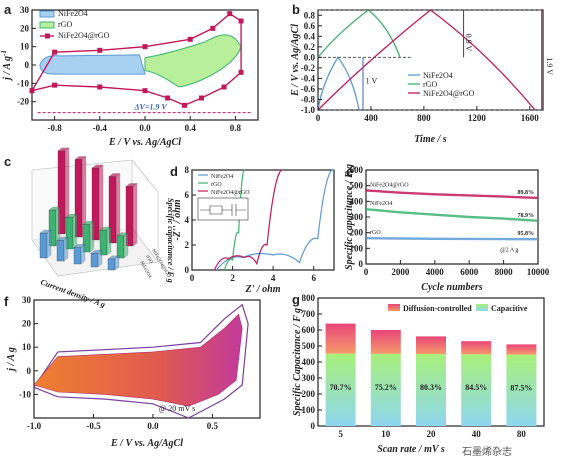 This screenshot has height=466, width=561. Describe the element at coordinates (394, 307) in the screenshot. I see `legend-swatch-diffusion` at that location.